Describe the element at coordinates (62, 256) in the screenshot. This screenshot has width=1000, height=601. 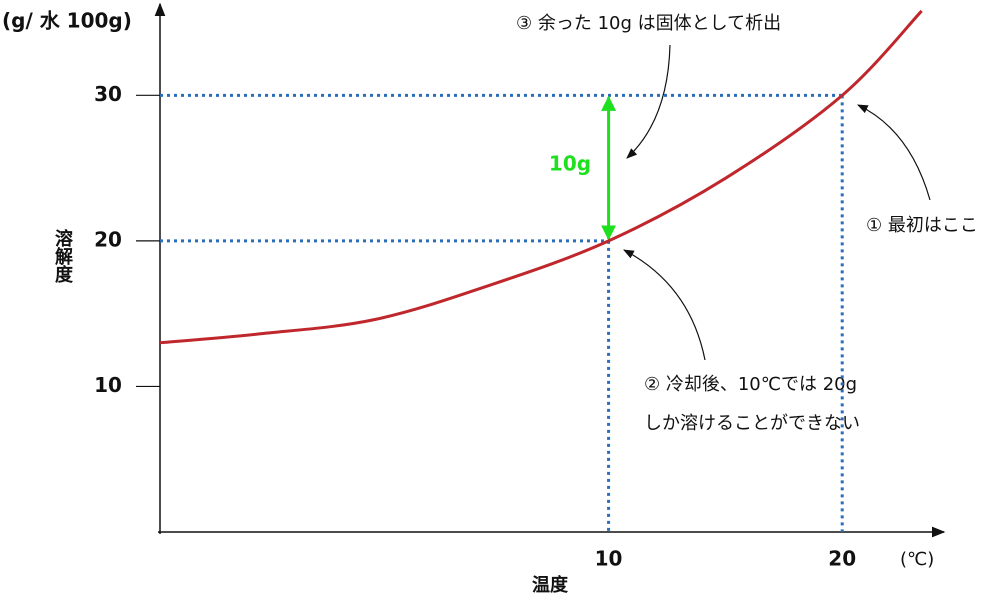
I see `y-label: 溶解度` at that location.